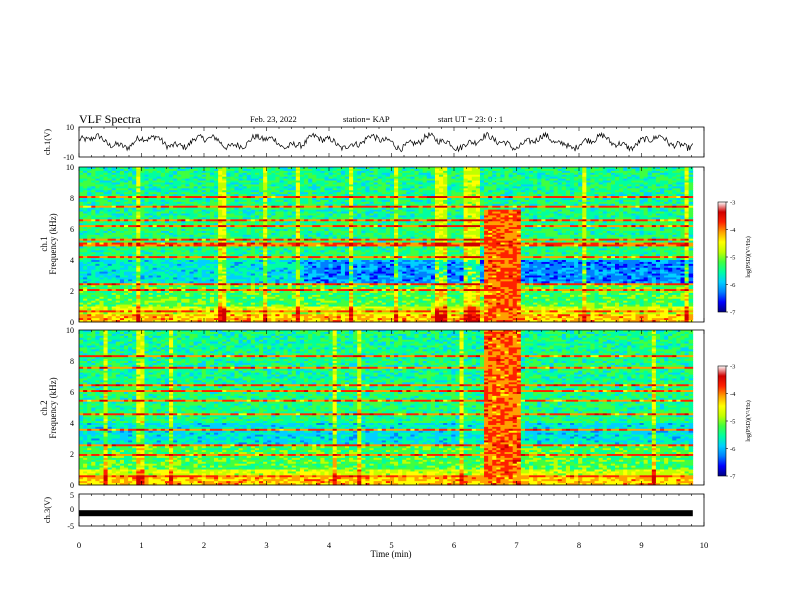 Image resolution: width=792 pixels, height=612 pixels. Describe the element at coordinates (70, 127) in the screenshot. I see `ch1-ytick-top: 10` at that location.